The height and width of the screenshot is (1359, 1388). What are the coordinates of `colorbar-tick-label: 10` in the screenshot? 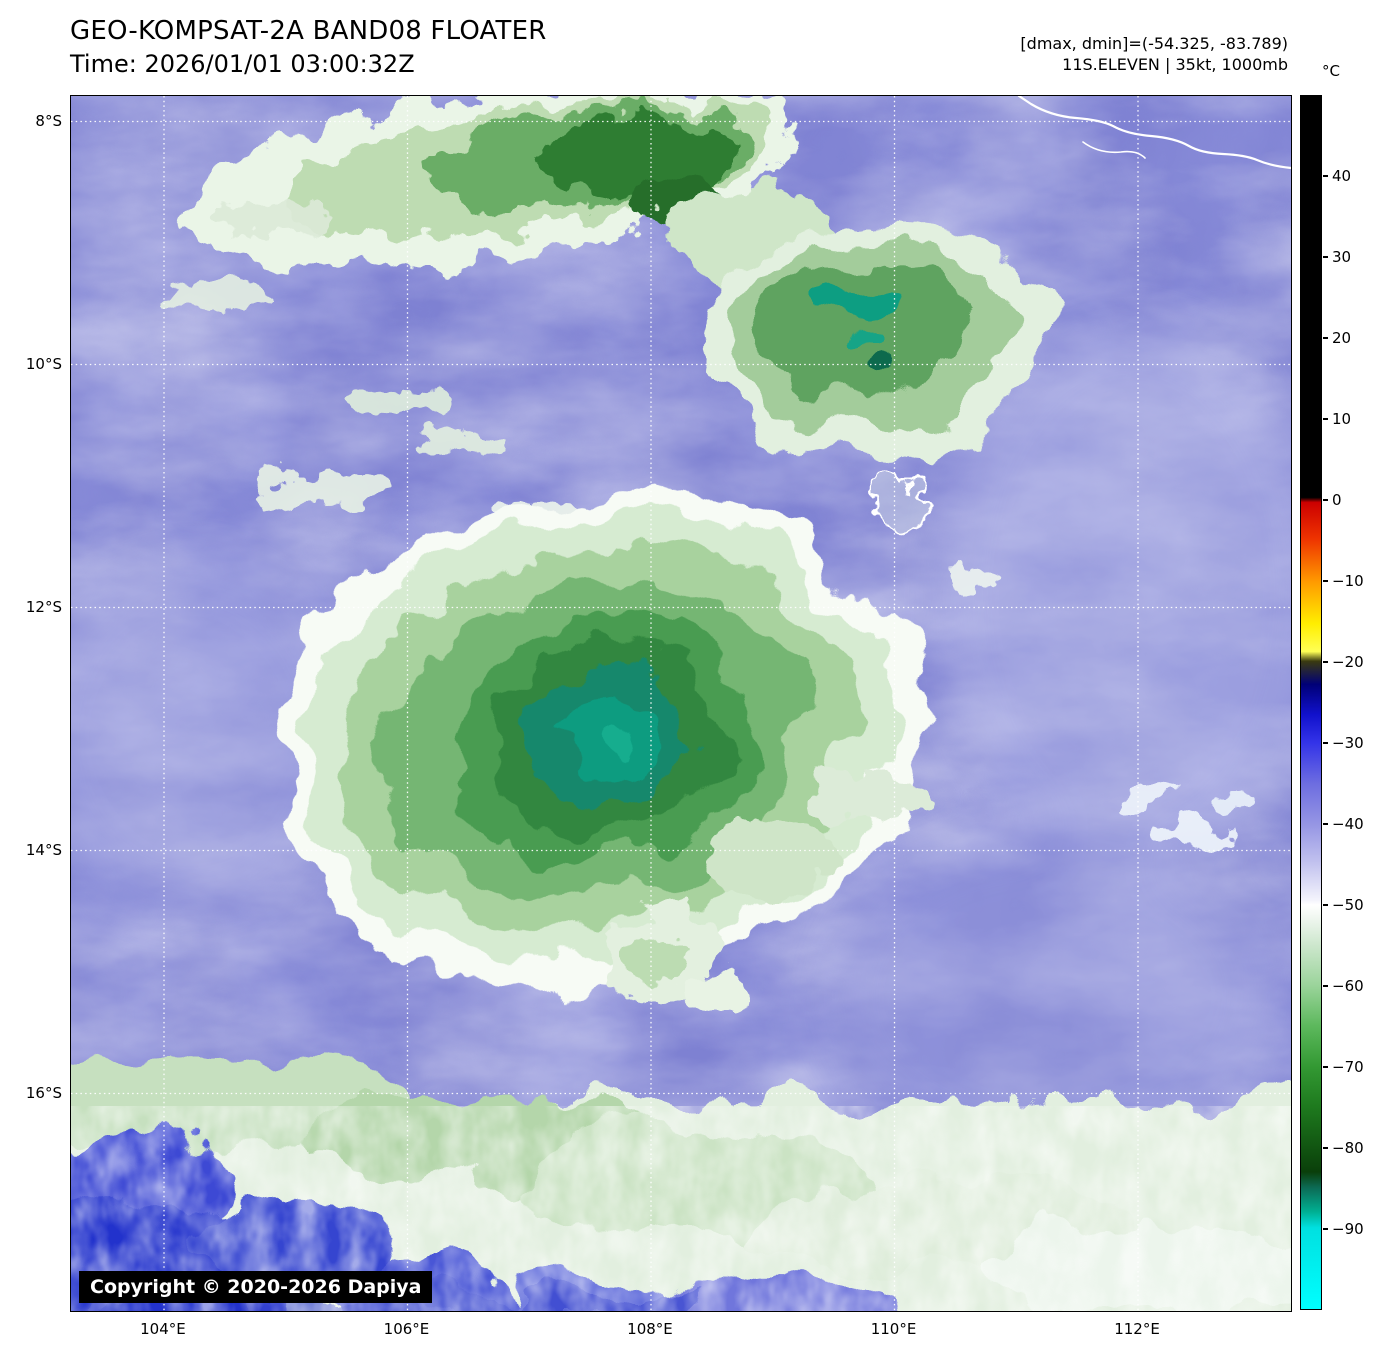 It's located at (1342, 419).